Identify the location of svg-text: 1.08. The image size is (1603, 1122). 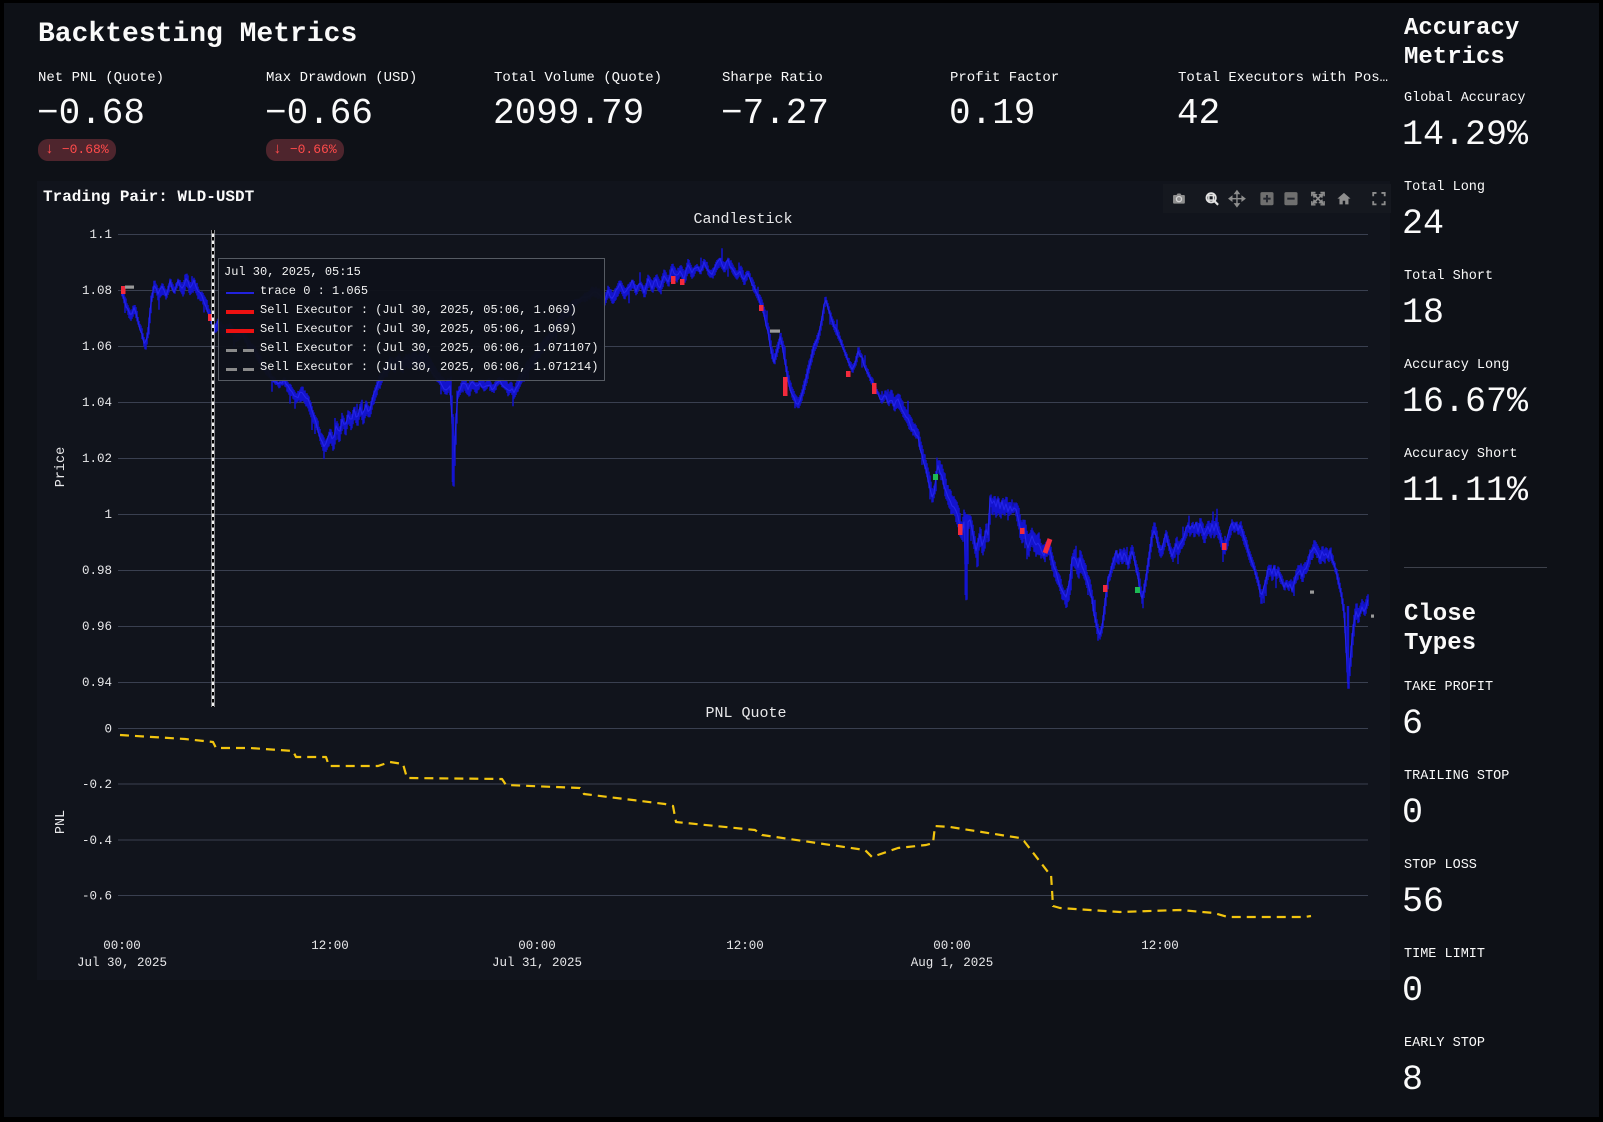
(97, 291).